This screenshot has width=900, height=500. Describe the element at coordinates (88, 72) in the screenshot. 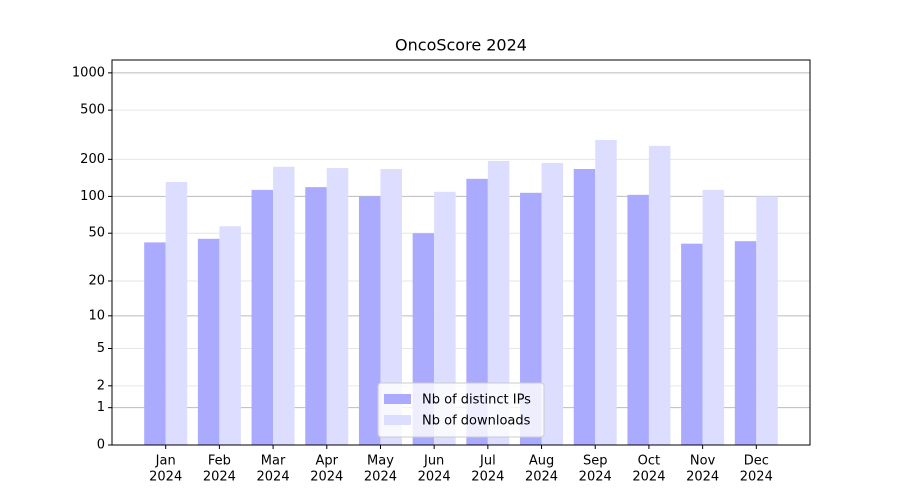

I see `y-tick-label: 1000` at that location.